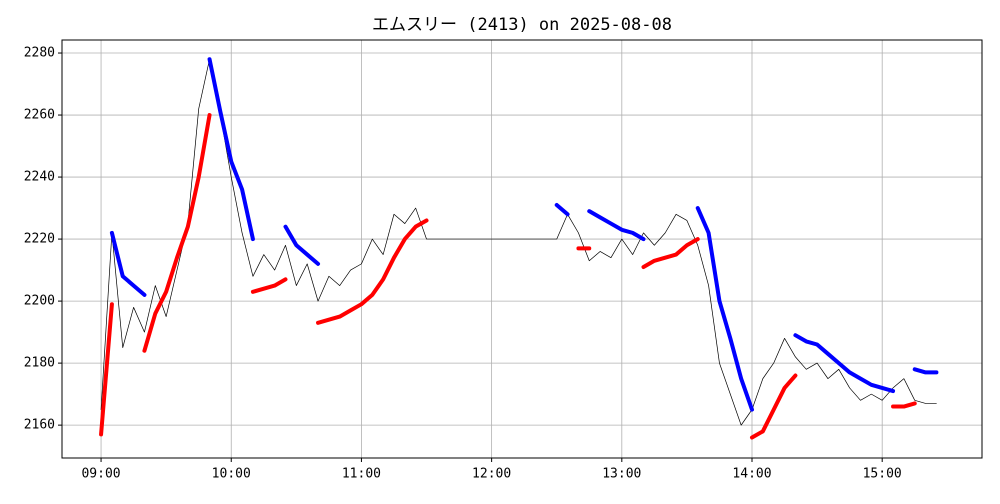  Describe the element at coordinates (39, 115) in the screenshot. I see `y-tick-label: 2260` at that location.